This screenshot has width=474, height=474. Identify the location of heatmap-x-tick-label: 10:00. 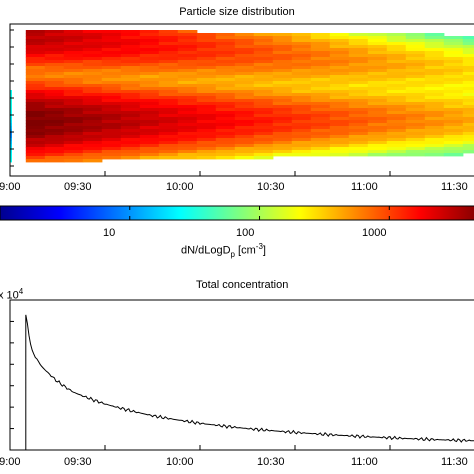
(180, 187).